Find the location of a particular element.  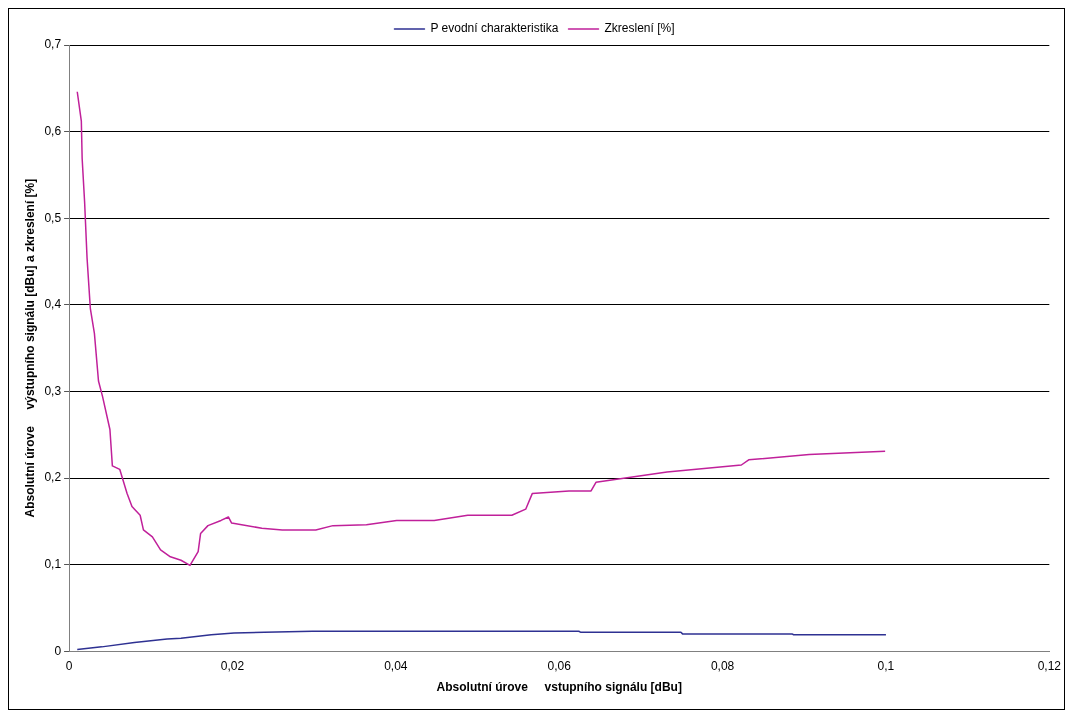

y-tick-label: 0,3 is located at coordinates (53, 390).